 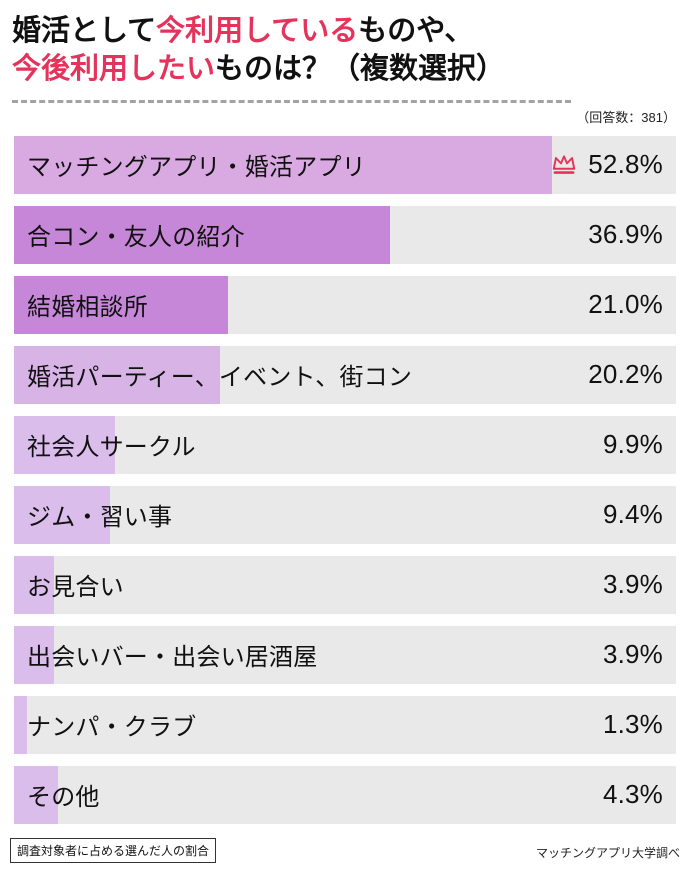 What do you see at coordinates (100, 518) in the screenshot?
I see `bar-label: ジム・習い事` at bounding box center [100, 518].